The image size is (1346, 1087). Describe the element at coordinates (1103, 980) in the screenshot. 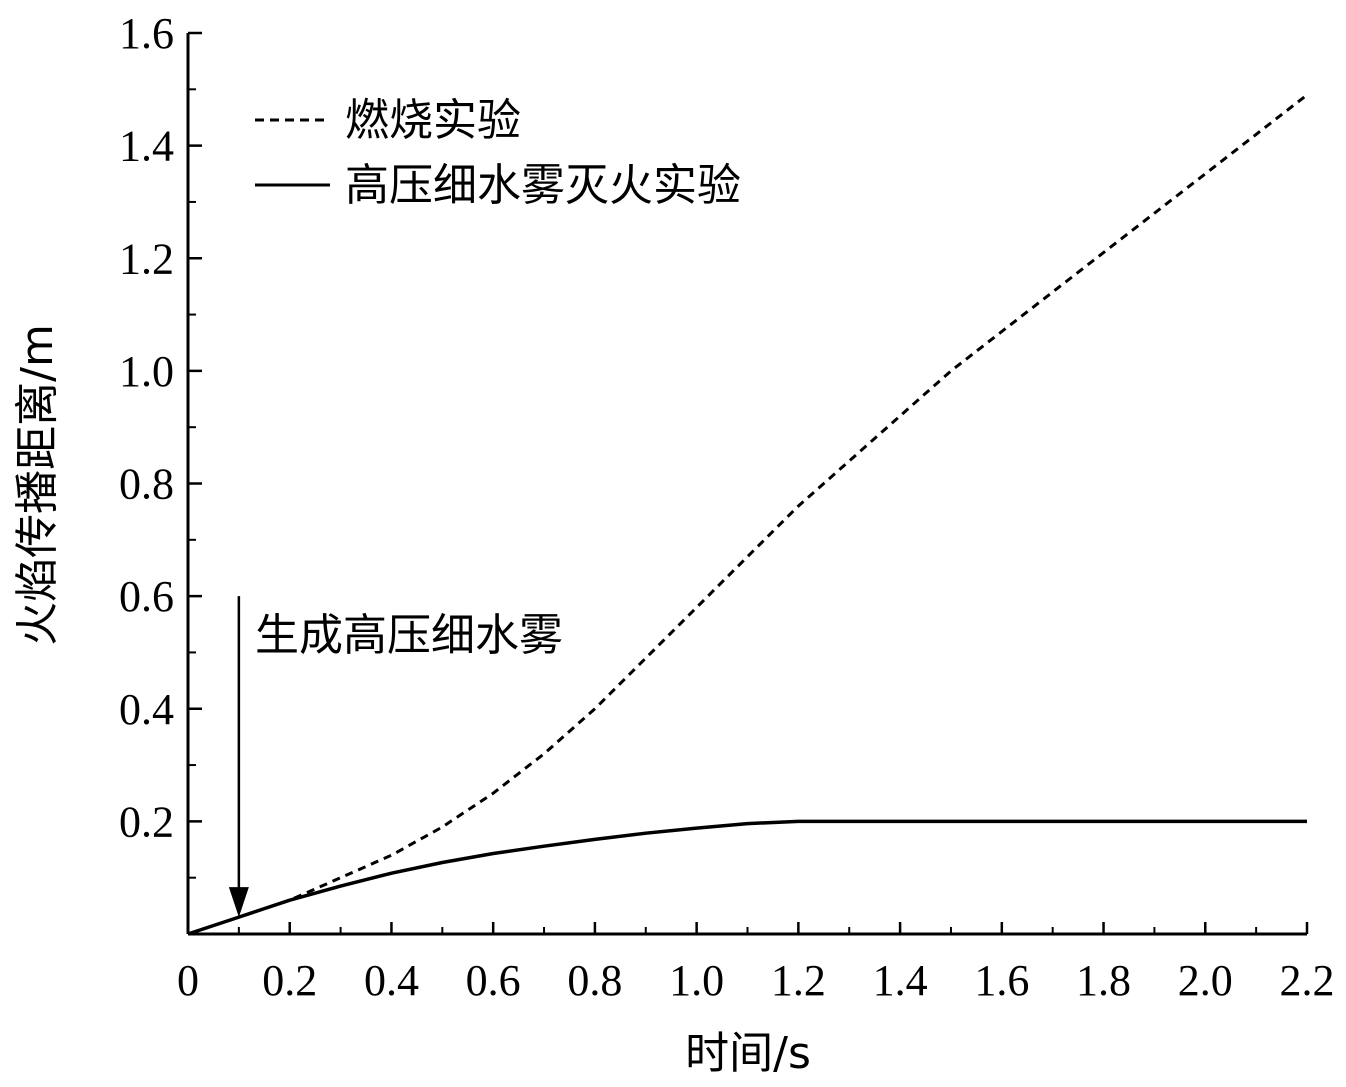

I see `x-tick-label: 1.8` at that location.